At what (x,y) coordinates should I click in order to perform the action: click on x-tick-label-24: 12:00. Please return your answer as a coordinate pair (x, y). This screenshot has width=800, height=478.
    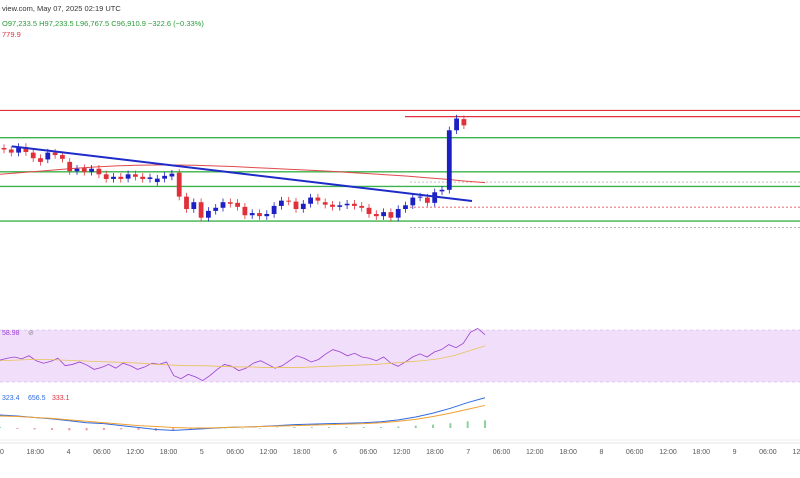
    Looking at the image, I should click on (796, 452).